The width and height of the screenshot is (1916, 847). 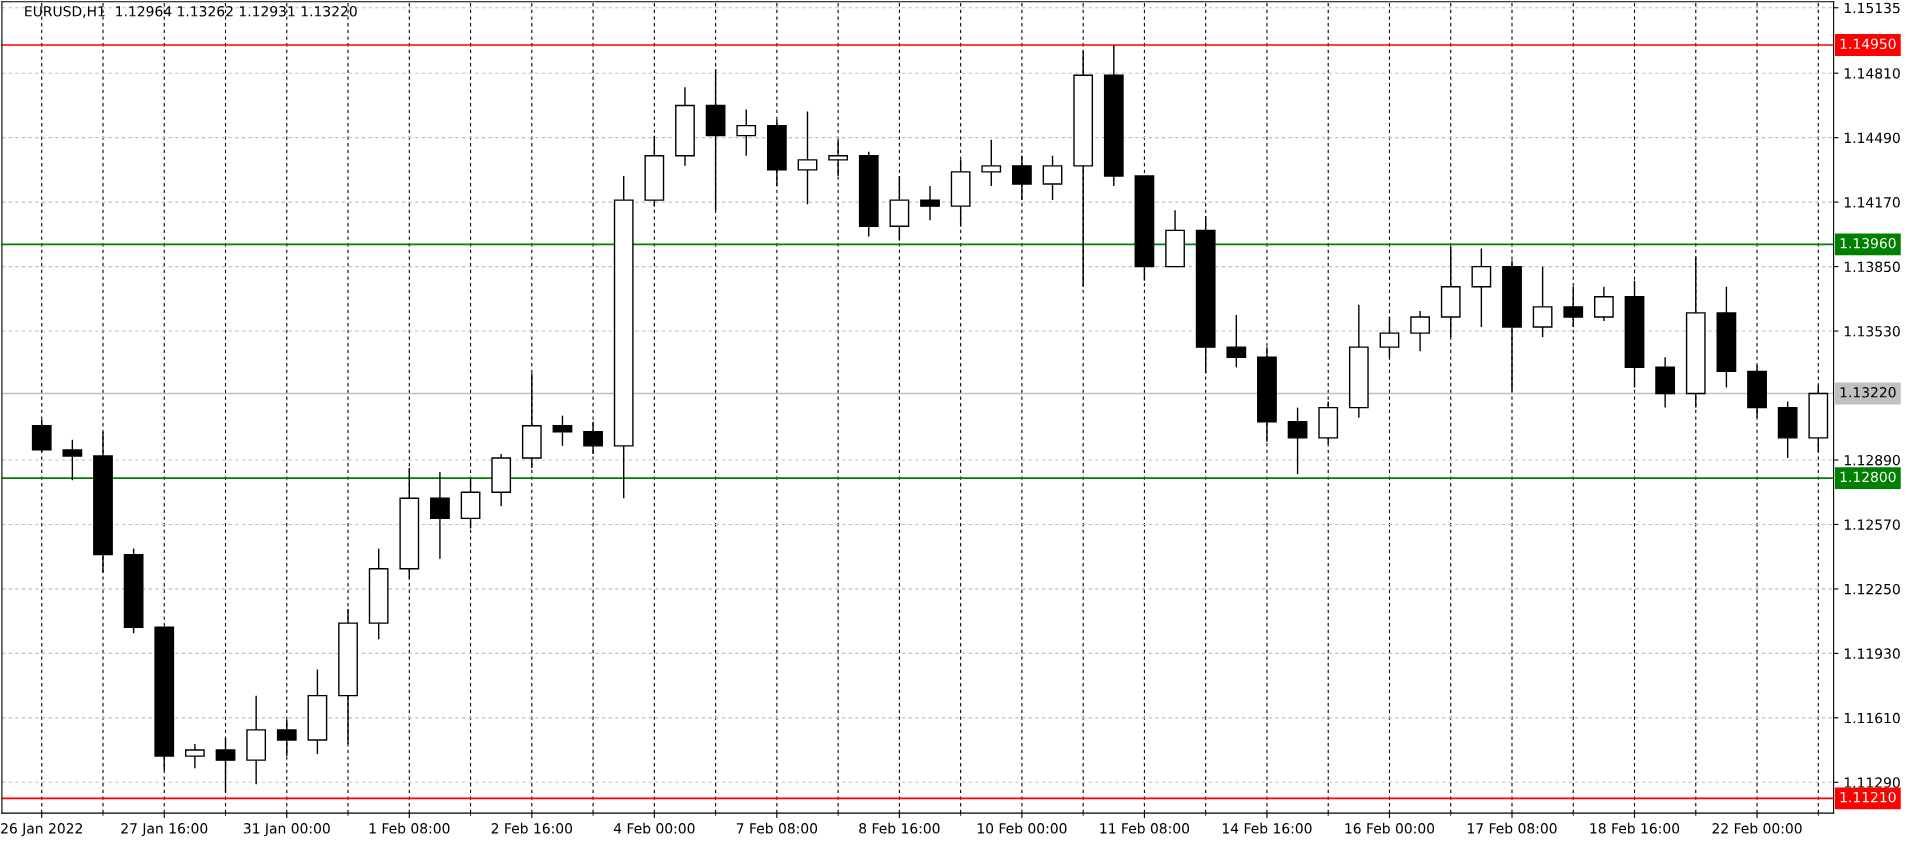 I want to click on x-tick-label: 18 Feb 16:00, so click(x=1635, y=828).